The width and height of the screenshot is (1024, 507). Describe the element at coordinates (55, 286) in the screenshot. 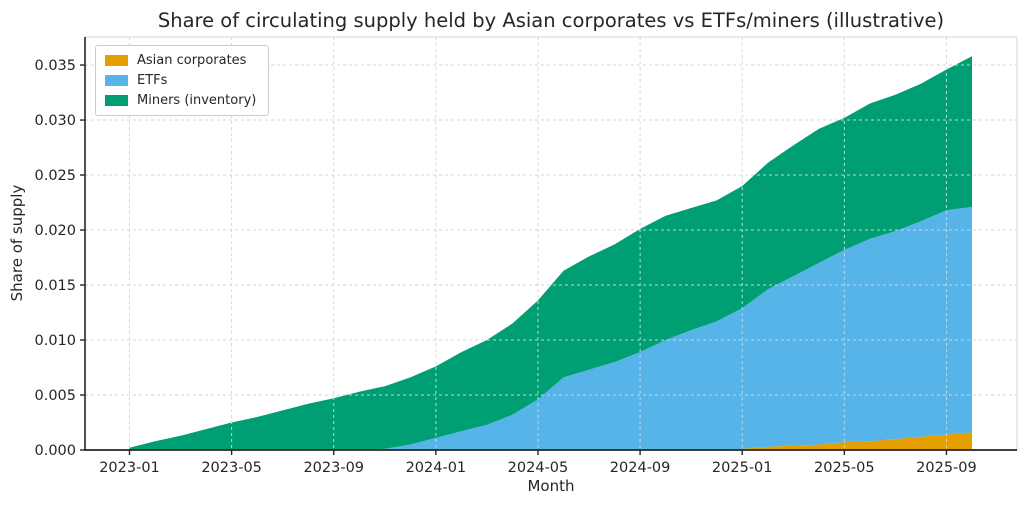

I see `y-tick-label: 0.015` at that location.